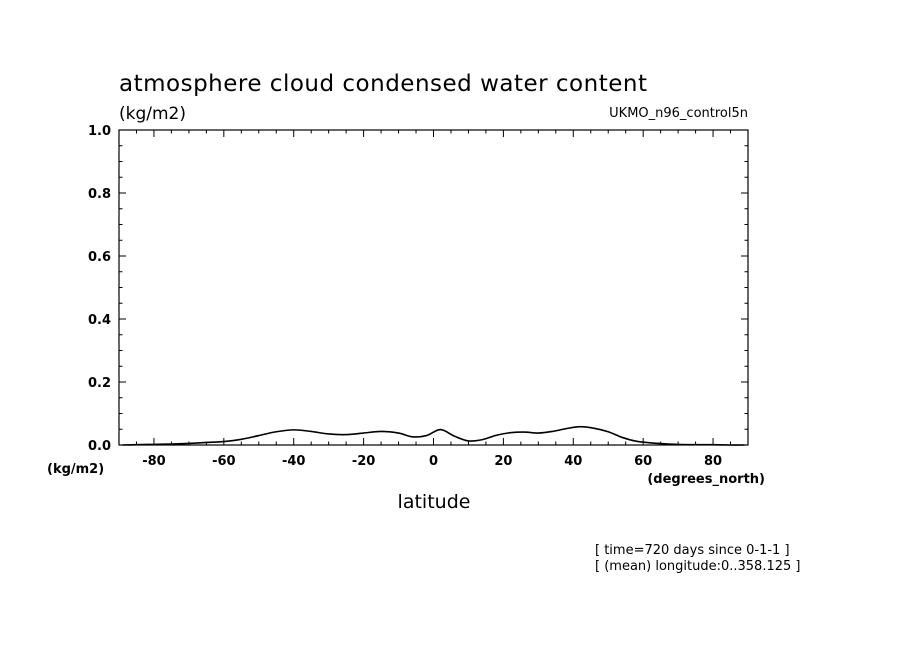  I want to click on chart-title: atmosphere cloud condensed water content, so click(383, 84).